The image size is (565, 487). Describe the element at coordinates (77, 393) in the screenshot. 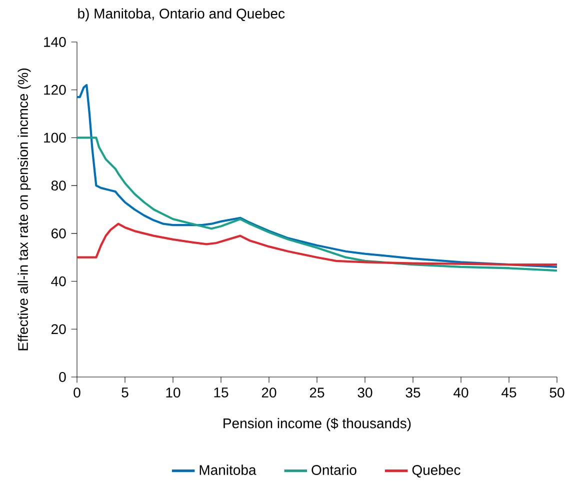

I see `x-tick-label: 0` at that location.